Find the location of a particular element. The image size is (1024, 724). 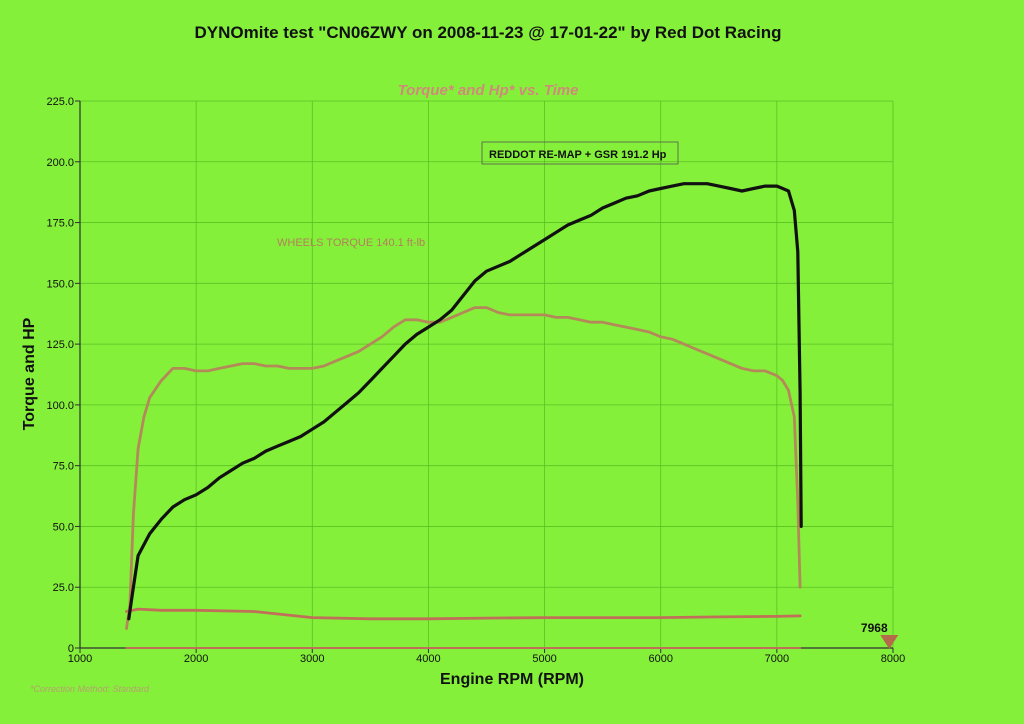

y-tick-label: 100.0 is located at coordinates (60, 406).